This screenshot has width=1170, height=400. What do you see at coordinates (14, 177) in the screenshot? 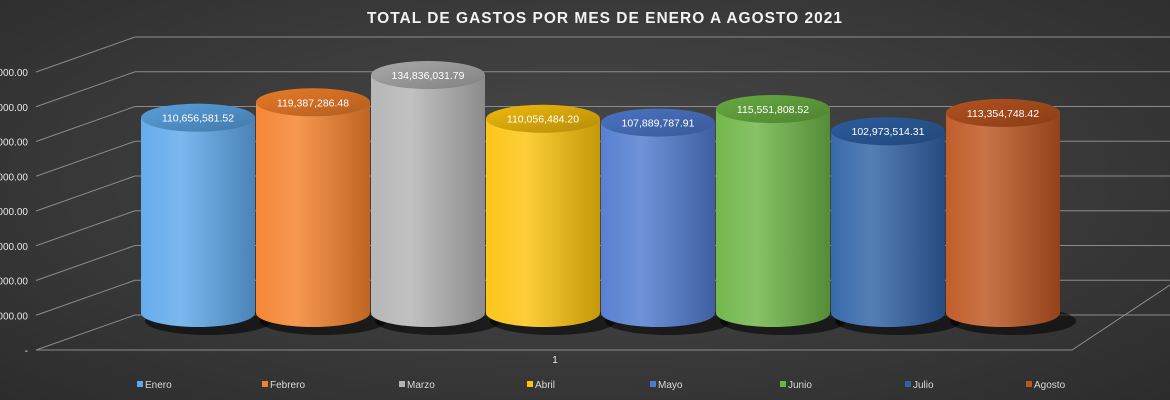
I see `y-tick-label: 100,000,000.00` at bounding box center [14, 177].